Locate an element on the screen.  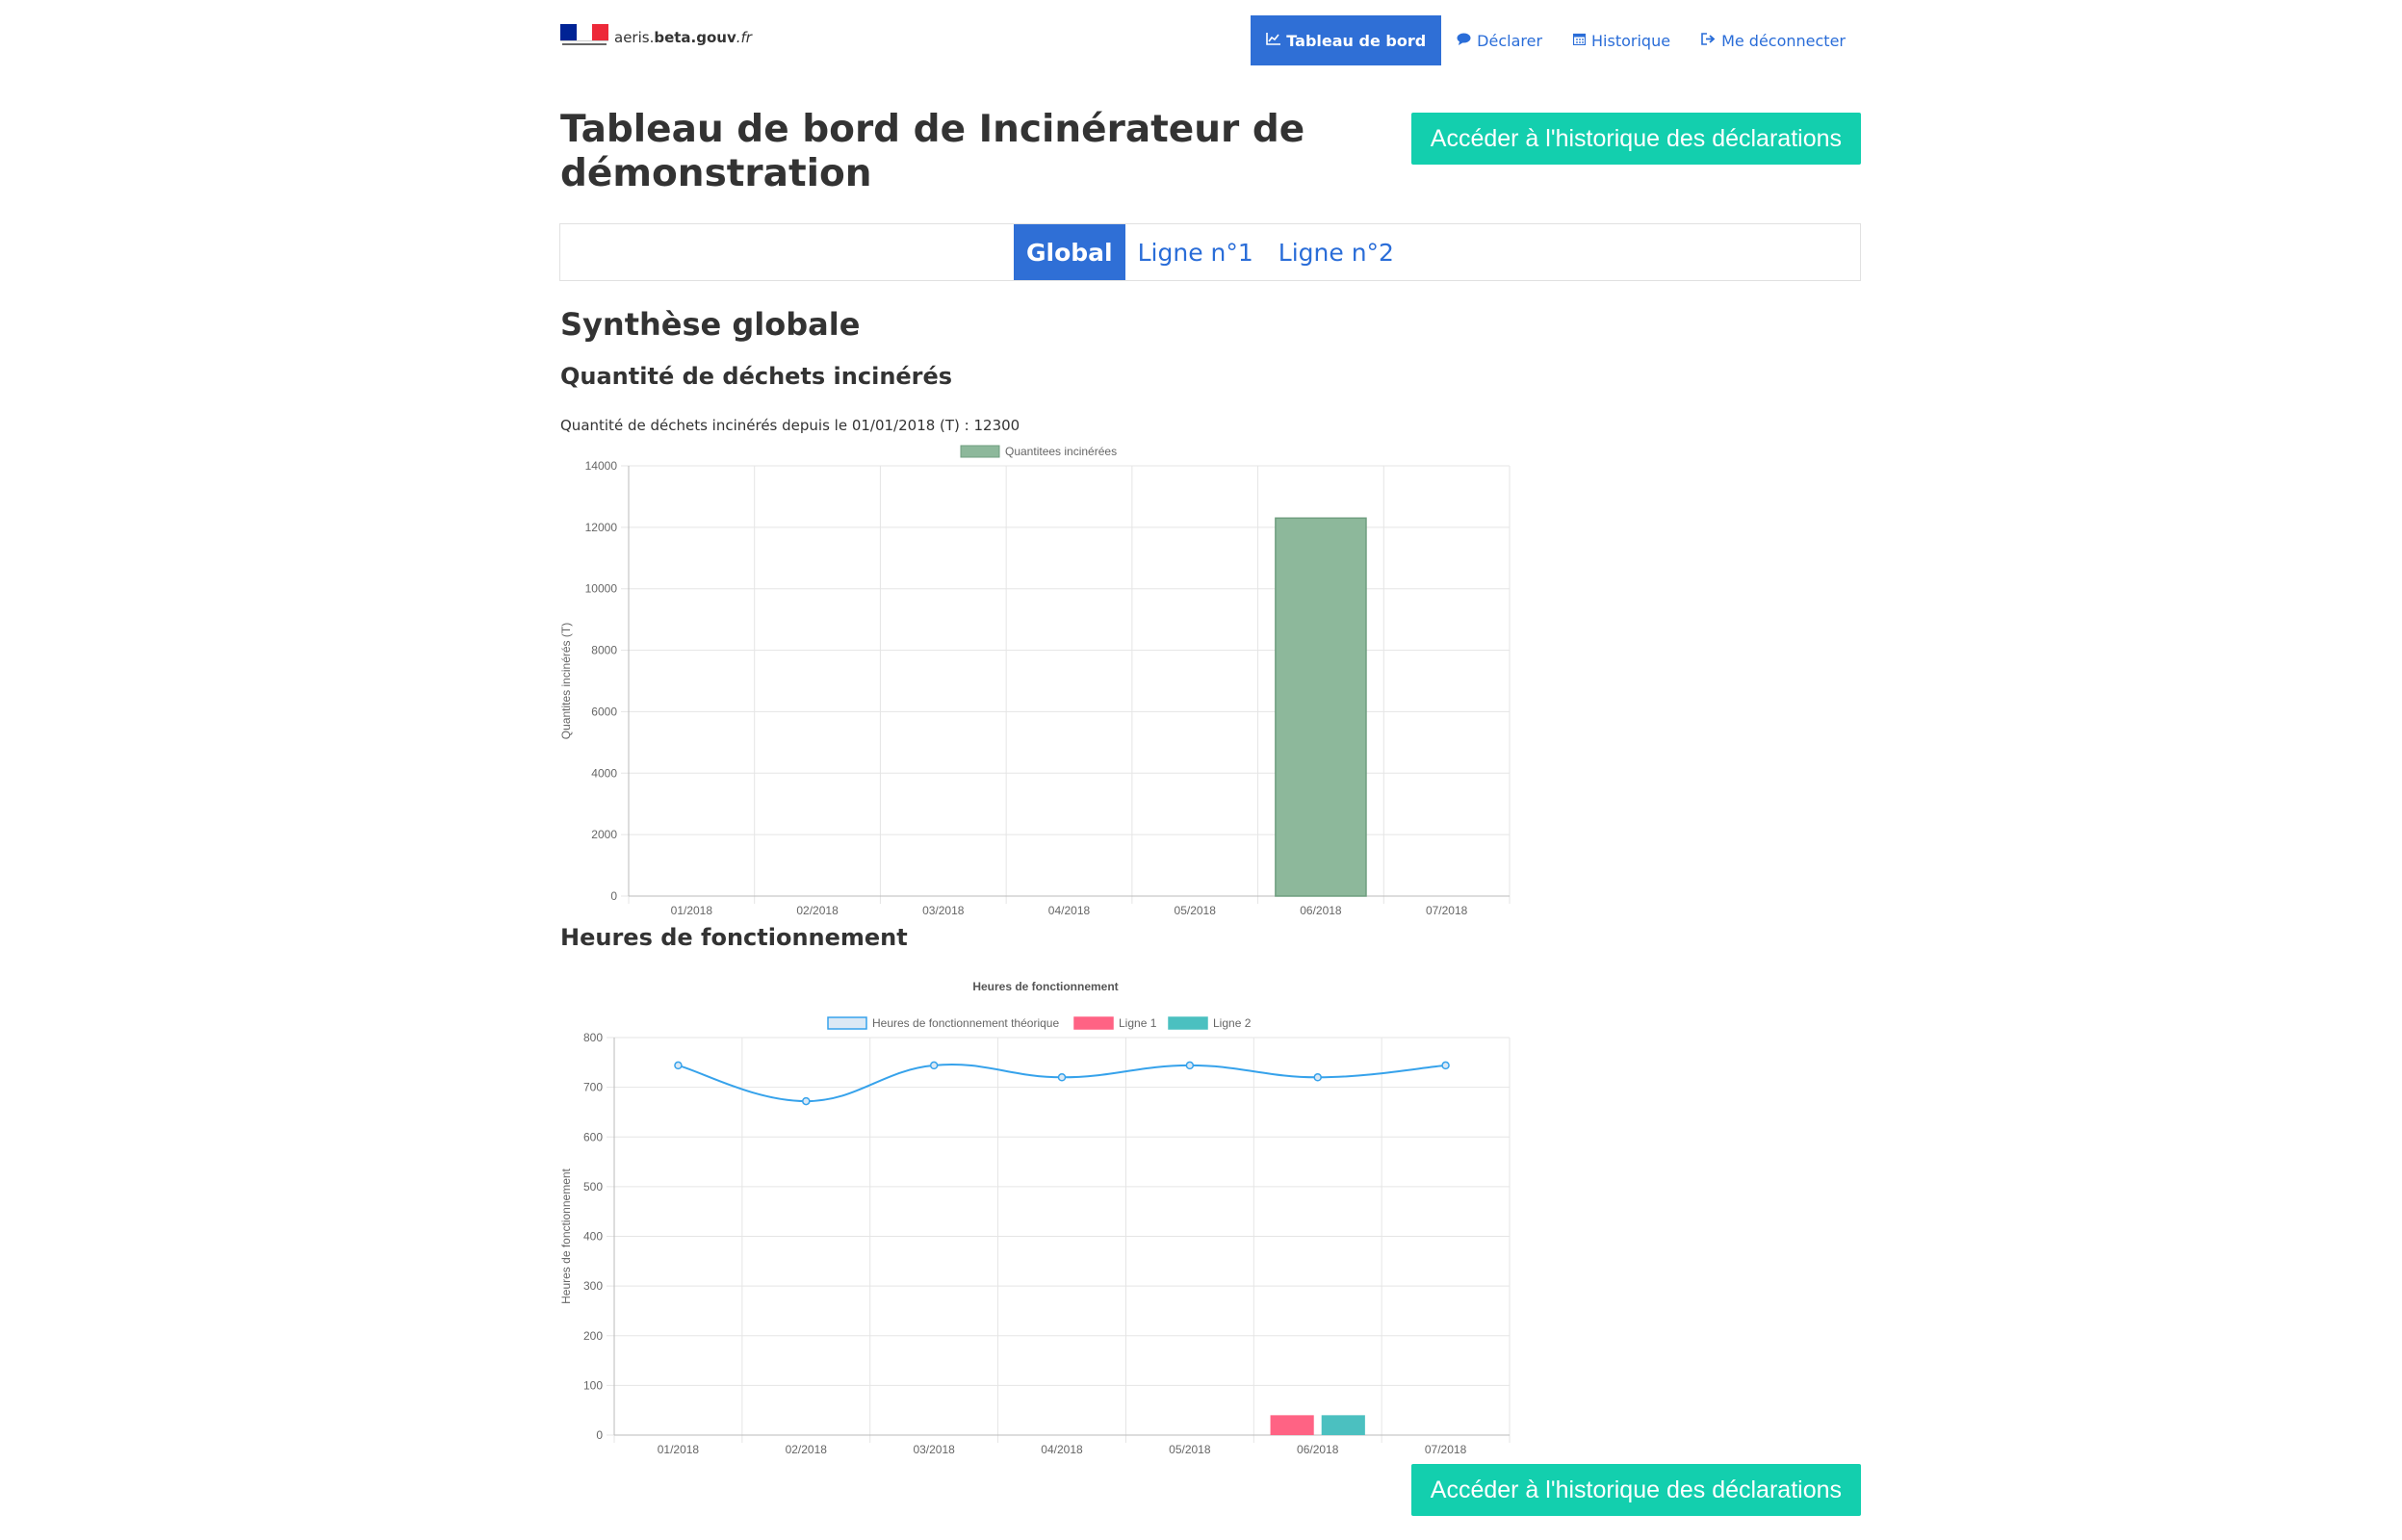
bar-ligne-2-06-2018 is located at coordinates (1343, 1425).